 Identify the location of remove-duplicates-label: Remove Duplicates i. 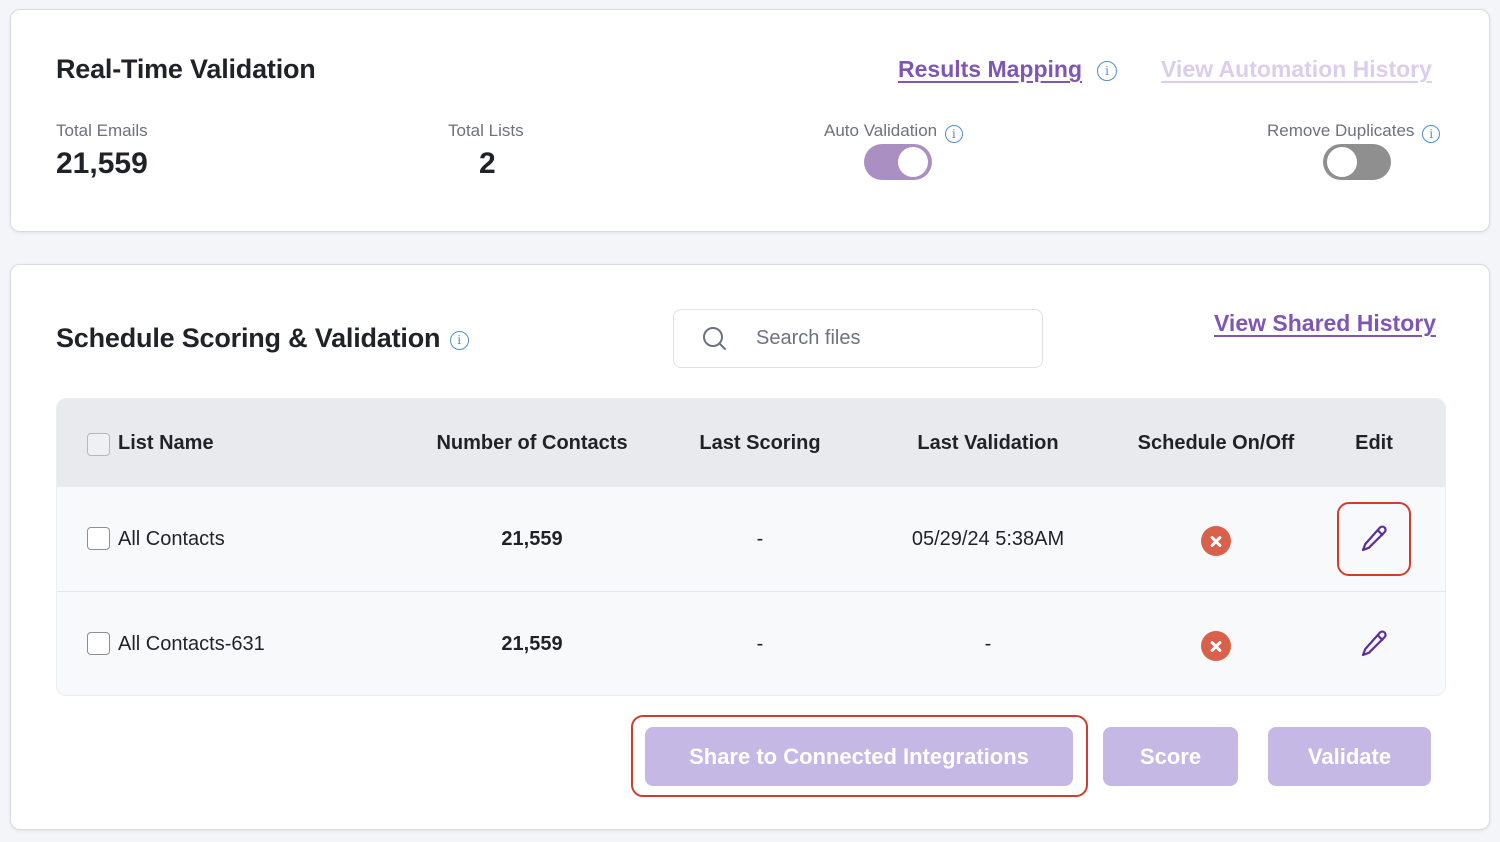
(1354, 132).